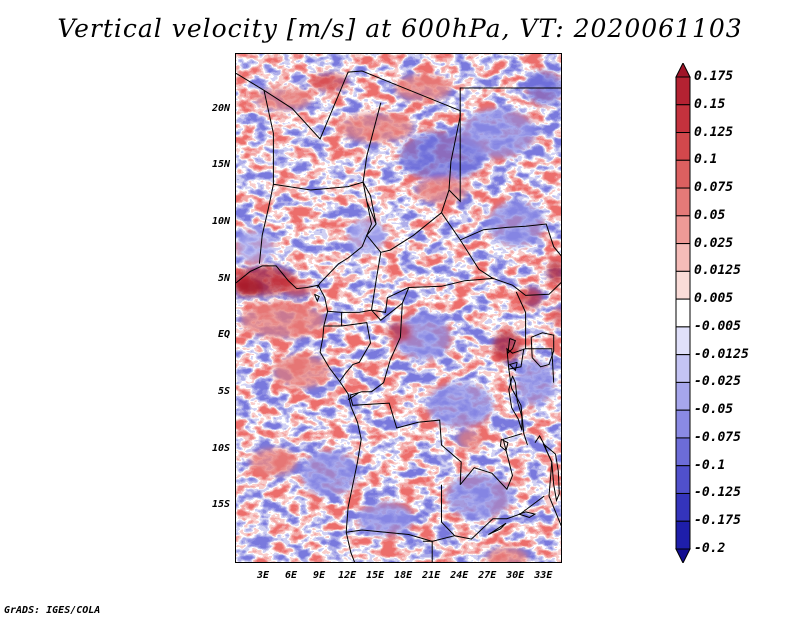 This screenshot has height=618, width=800. What do you see at coordinates (721, 354) in the screenshot?
I see `colorbar-level-label: -0.0125` at bounding box center [721, 354].